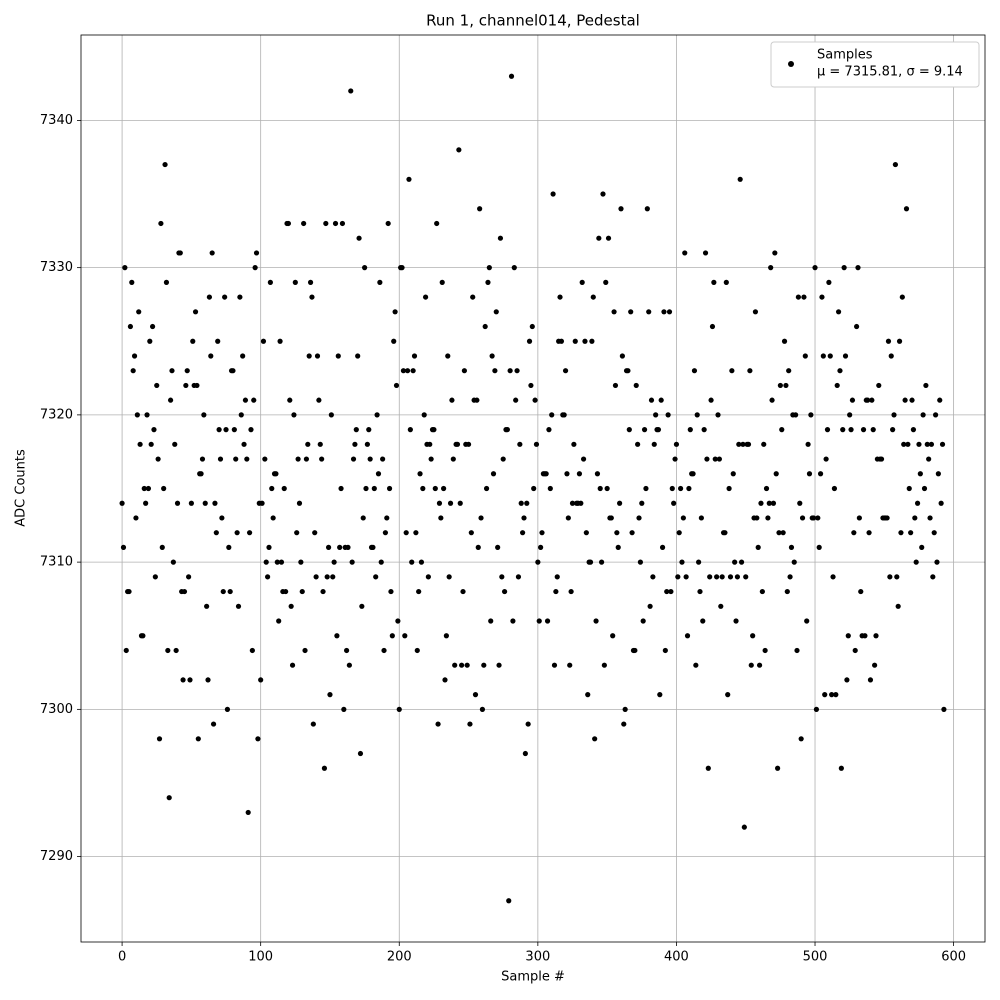 The height and width of the screenshot is (1000, 1000). Describe the element at coordinates (875, 64) in the screenshot. I see `legend: Samples μ = 7315.81, σ = 9.14` at that location.